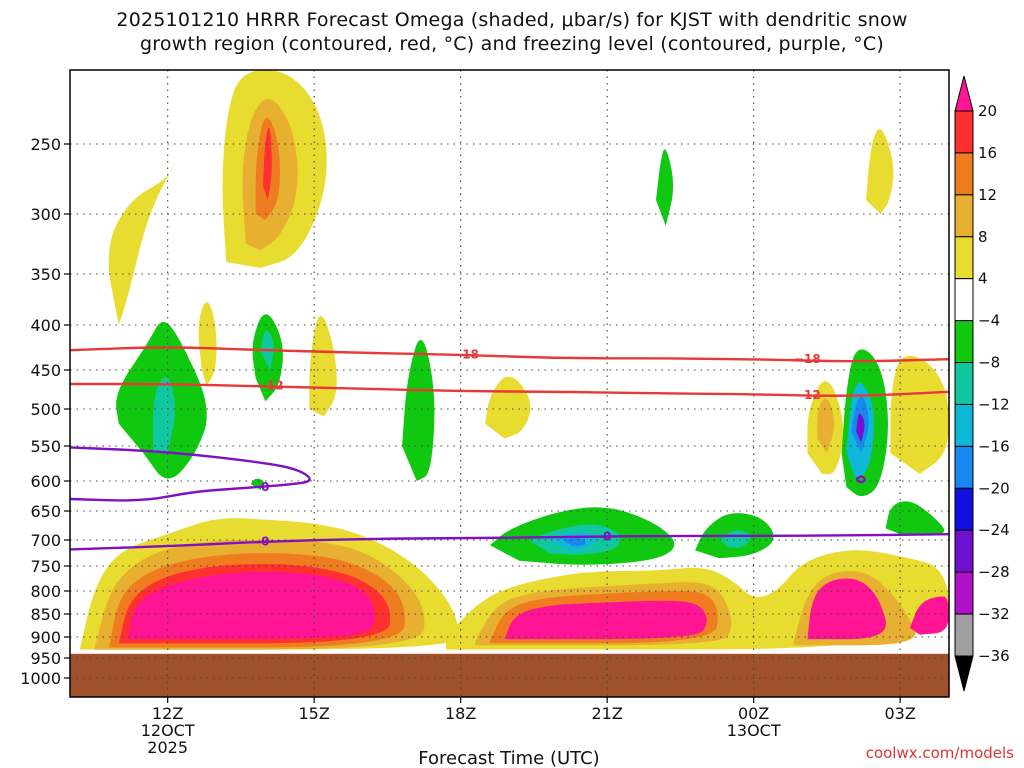 The height and width of the screenshot is (768, 1024). What do you see at coordinates (168, 730) in the screenshot?
I see `x-tick-date: 12OCT` at bounding box center [168, 730].